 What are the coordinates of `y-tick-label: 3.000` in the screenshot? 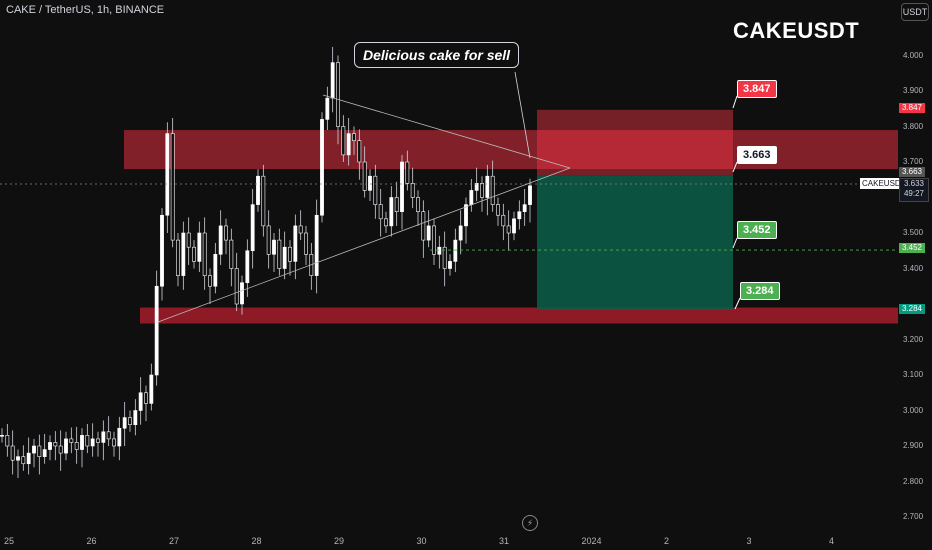 It's located at (913, 410).